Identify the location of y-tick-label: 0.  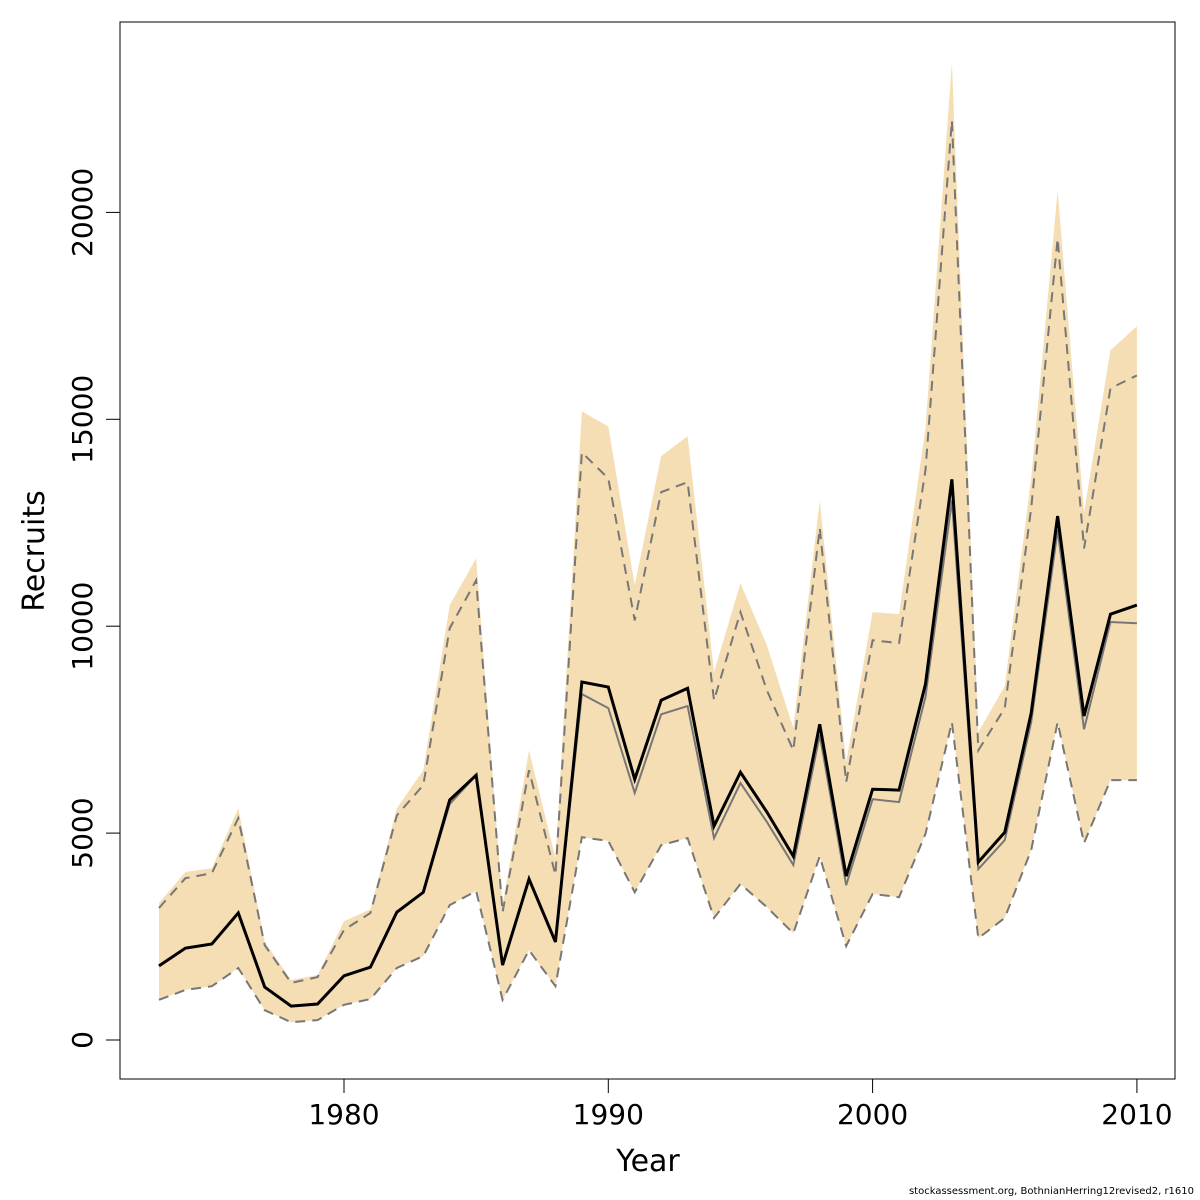
(82, 1040).